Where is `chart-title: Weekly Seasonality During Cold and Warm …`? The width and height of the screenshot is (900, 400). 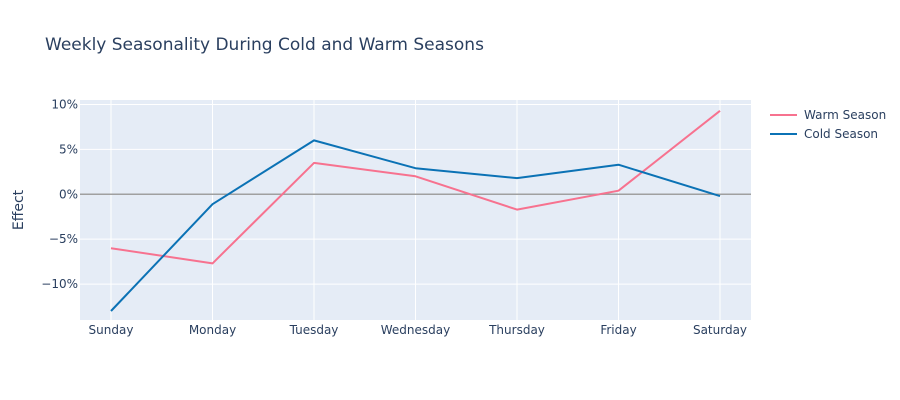 chart-title: Weekly Seasonality During Cold and Warm … is located at coordinates (264, 45).